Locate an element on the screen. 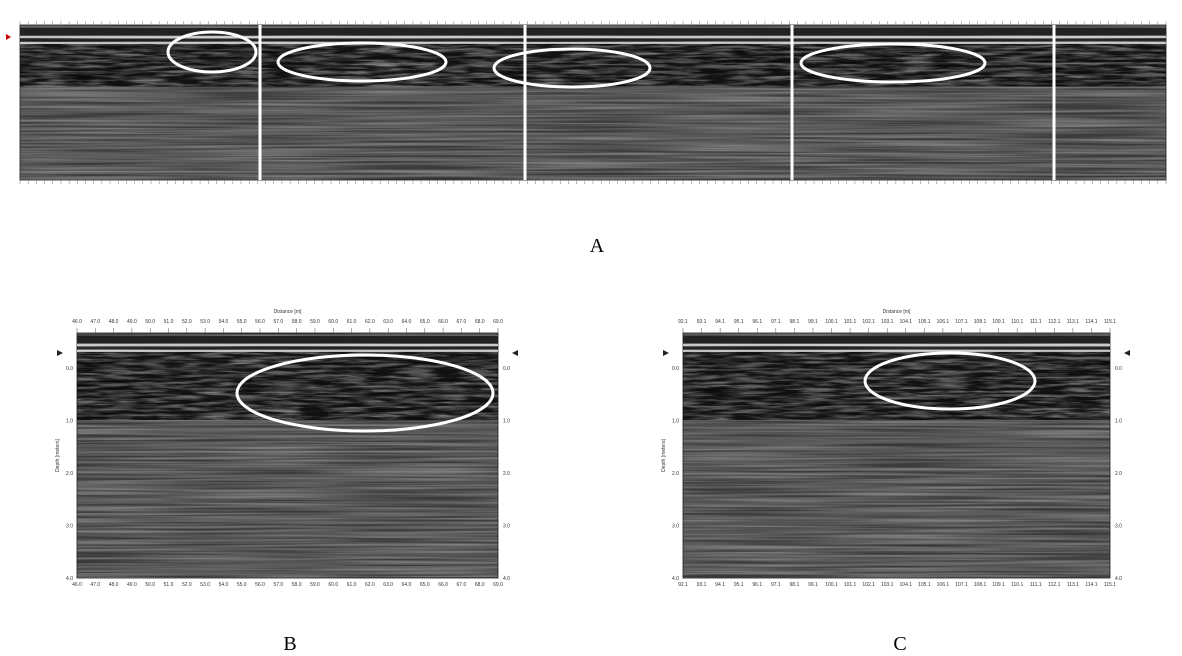 The width and height of the screenshot is (1182, 656). x-tick-label: 48.0 is located at coordinates (114, 322).